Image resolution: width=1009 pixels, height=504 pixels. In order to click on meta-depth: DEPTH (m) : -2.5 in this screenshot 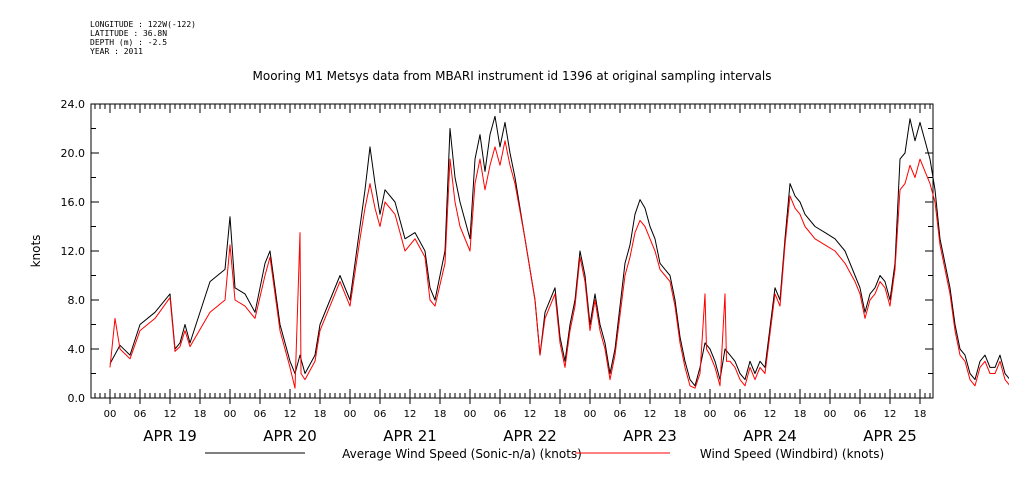, I will do `click(129, 42)`.